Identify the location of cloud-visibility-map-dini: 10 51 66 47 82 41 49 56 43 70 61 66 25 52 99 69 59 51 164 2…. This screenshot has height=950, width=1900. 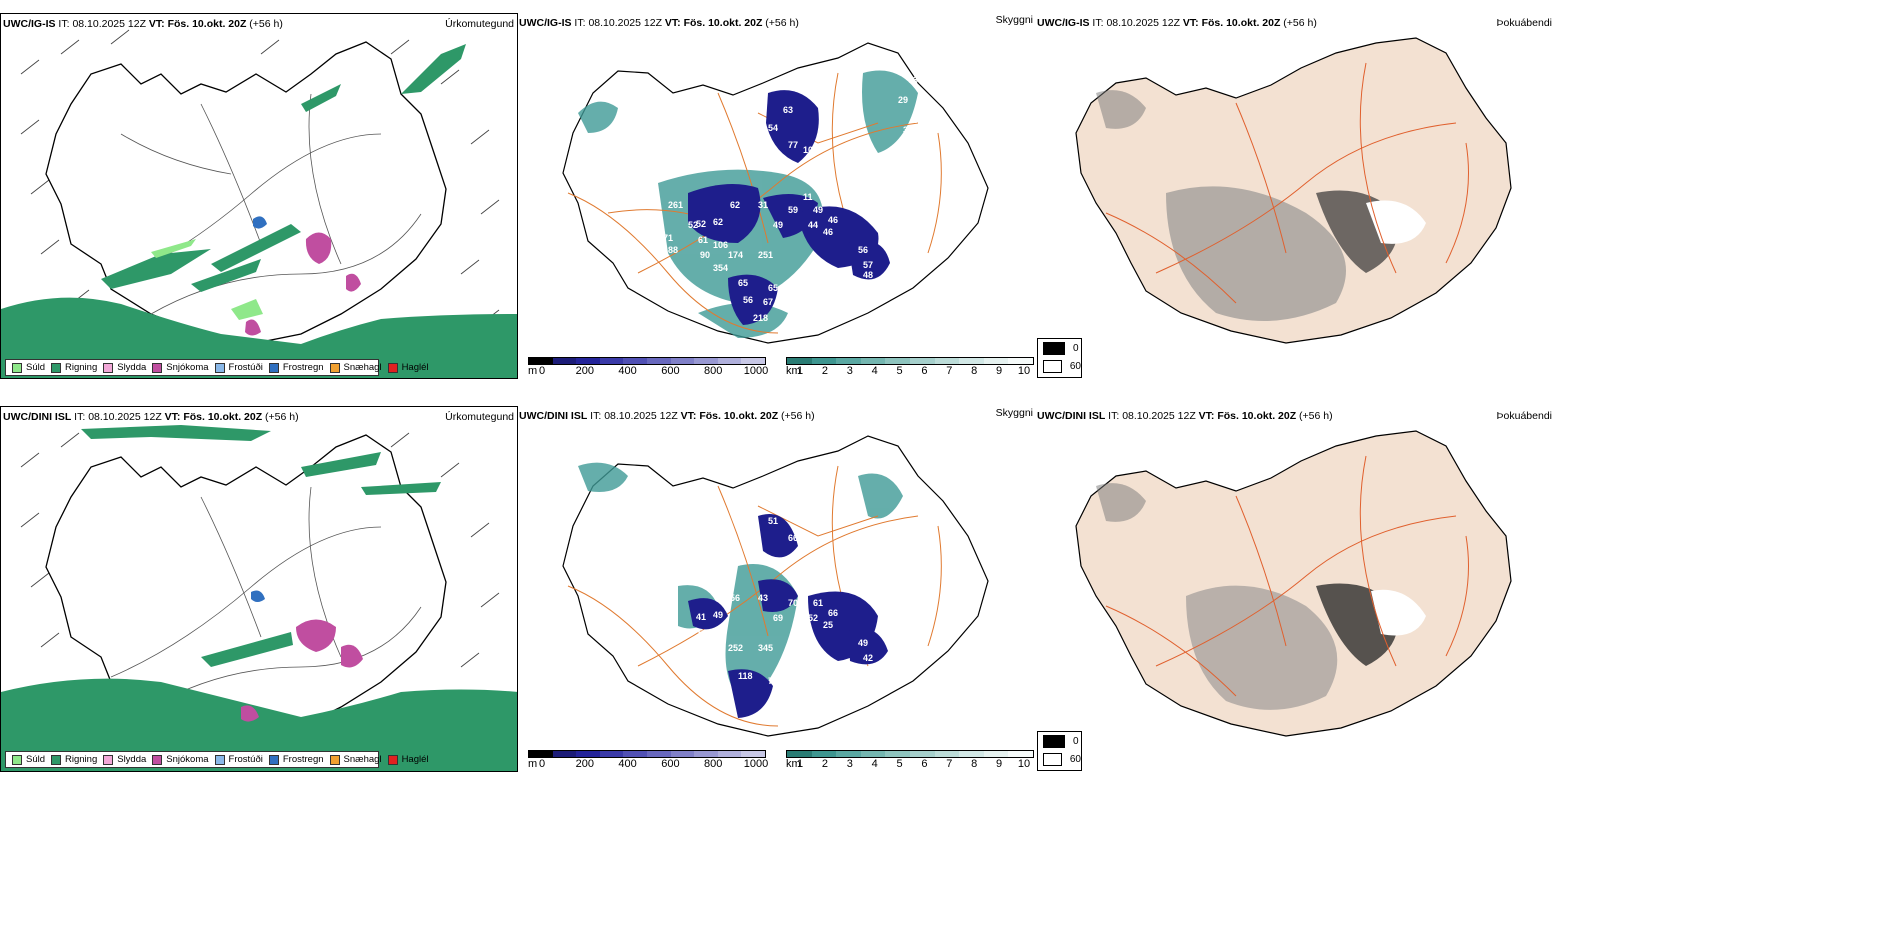
(777, 589).